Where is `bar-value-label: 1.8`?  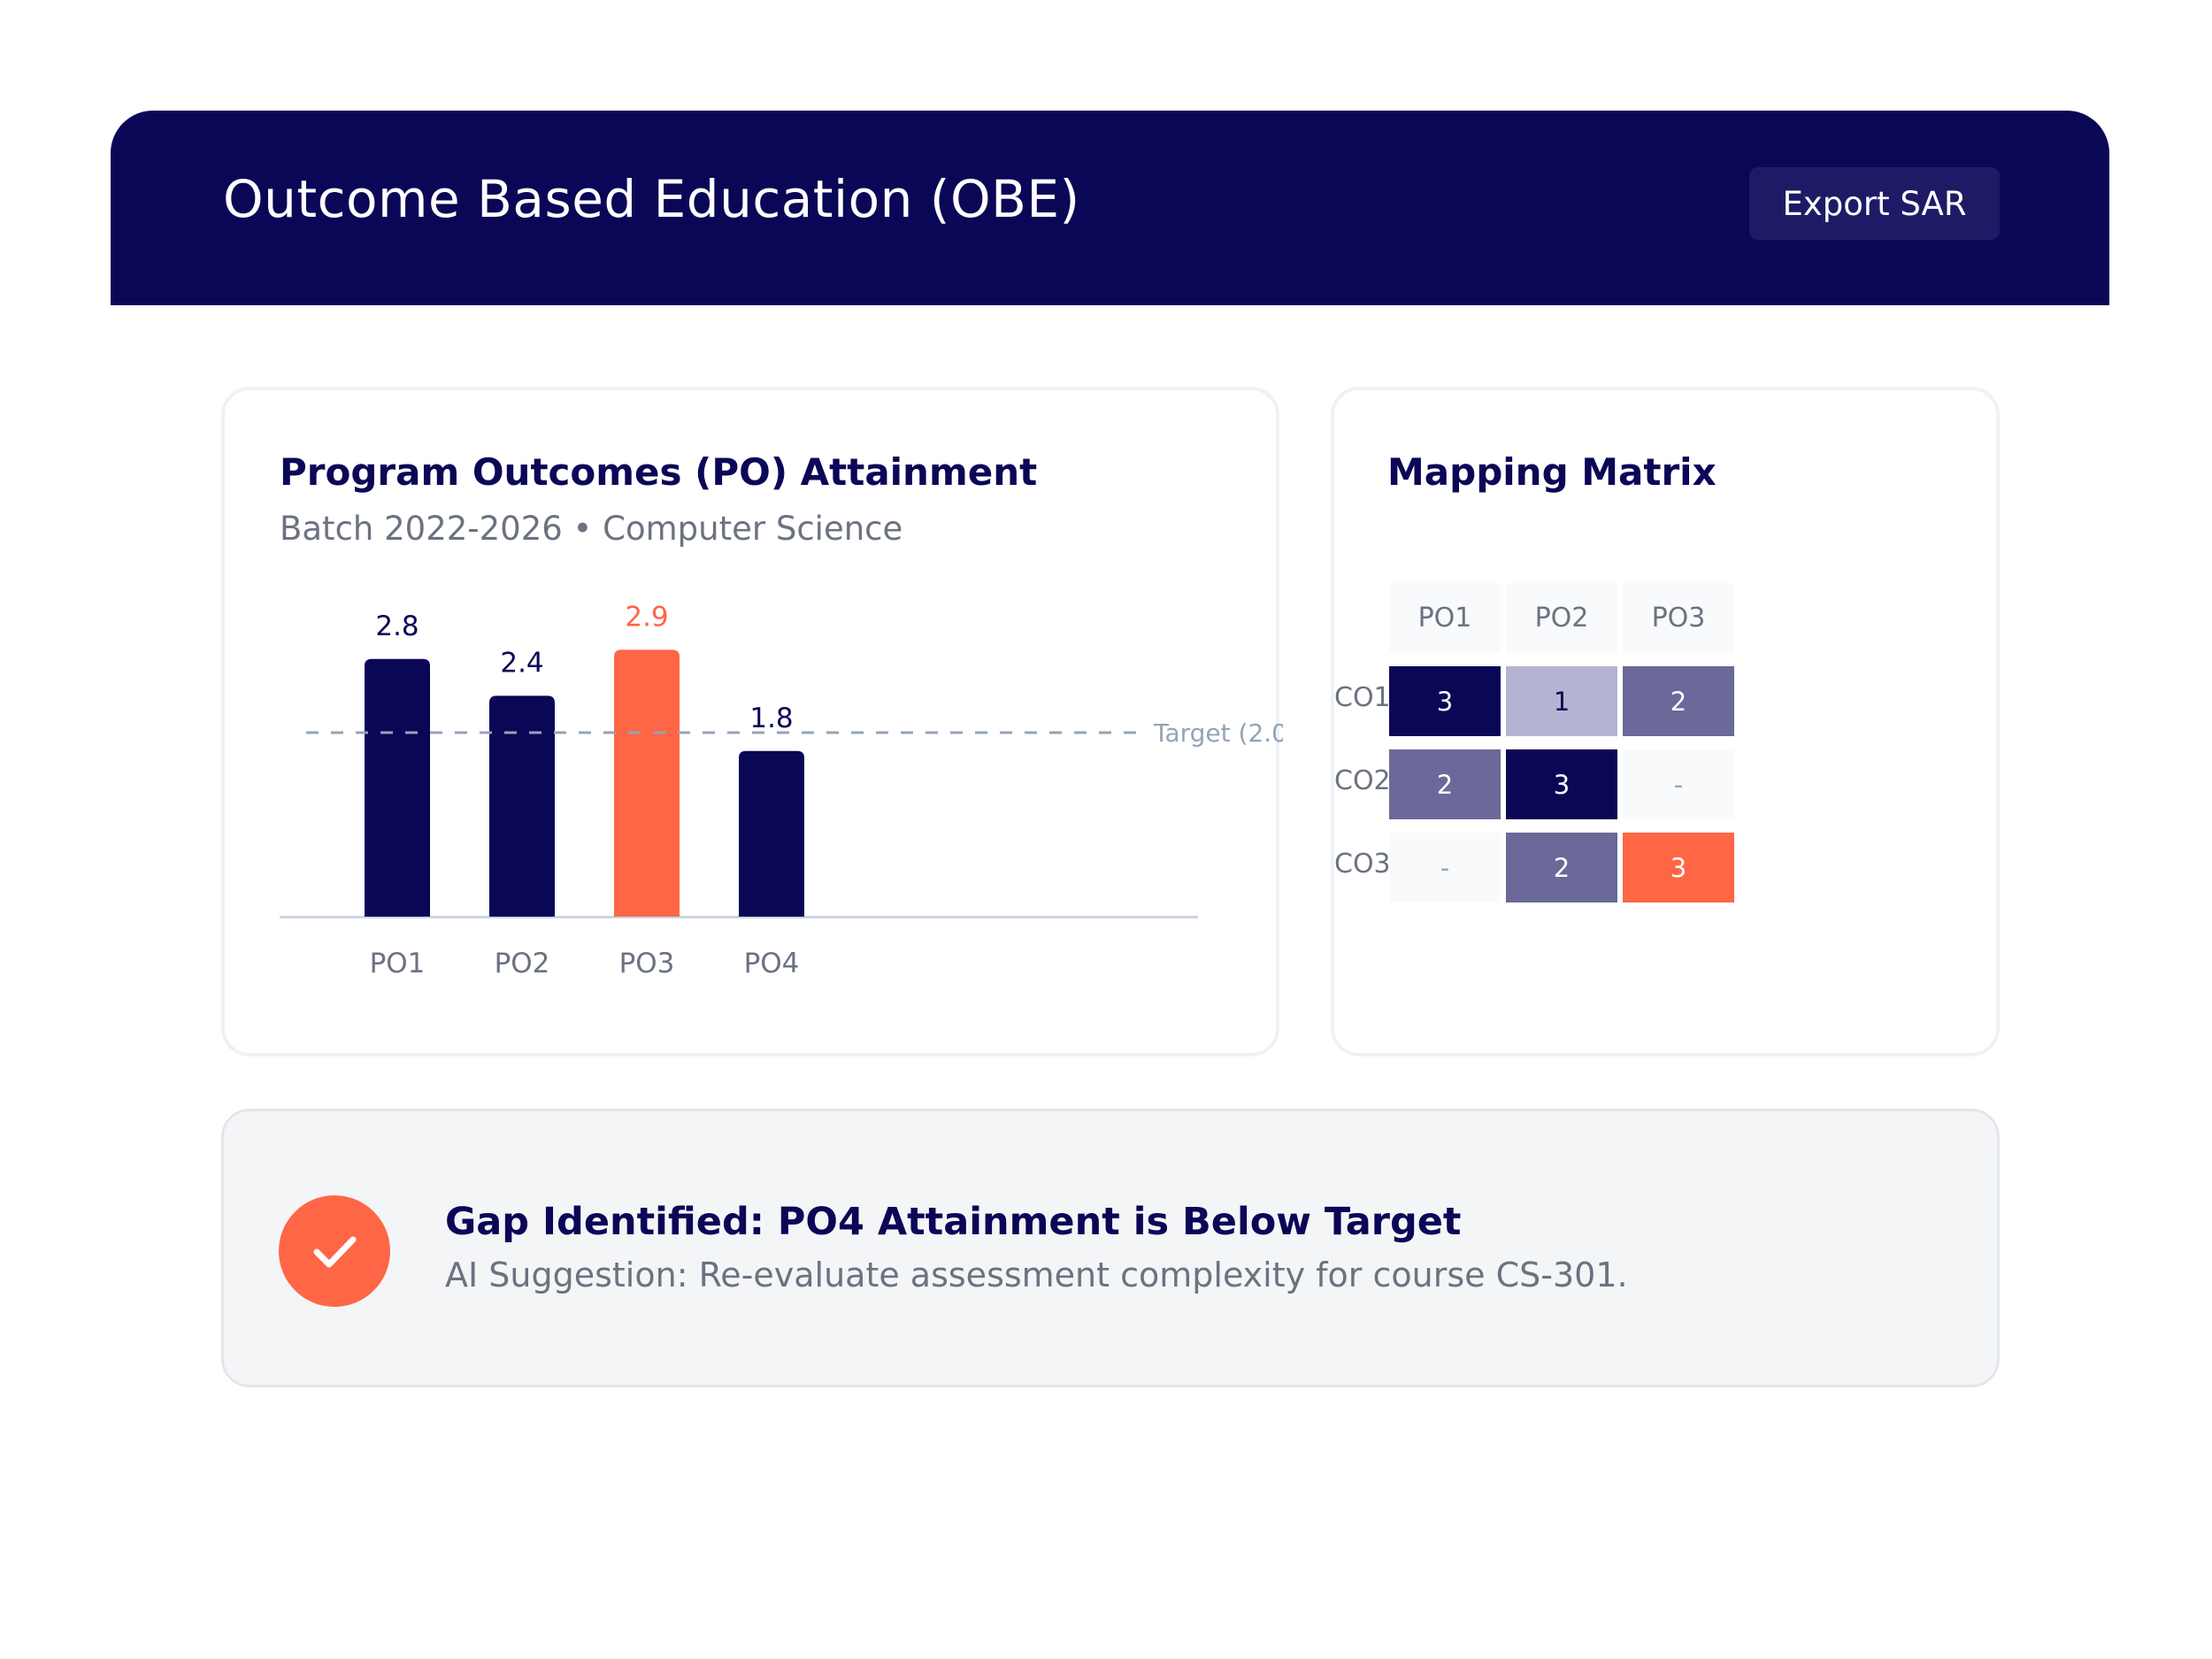 bar-value-label: 1.8 is located at coordinates (771, 718).